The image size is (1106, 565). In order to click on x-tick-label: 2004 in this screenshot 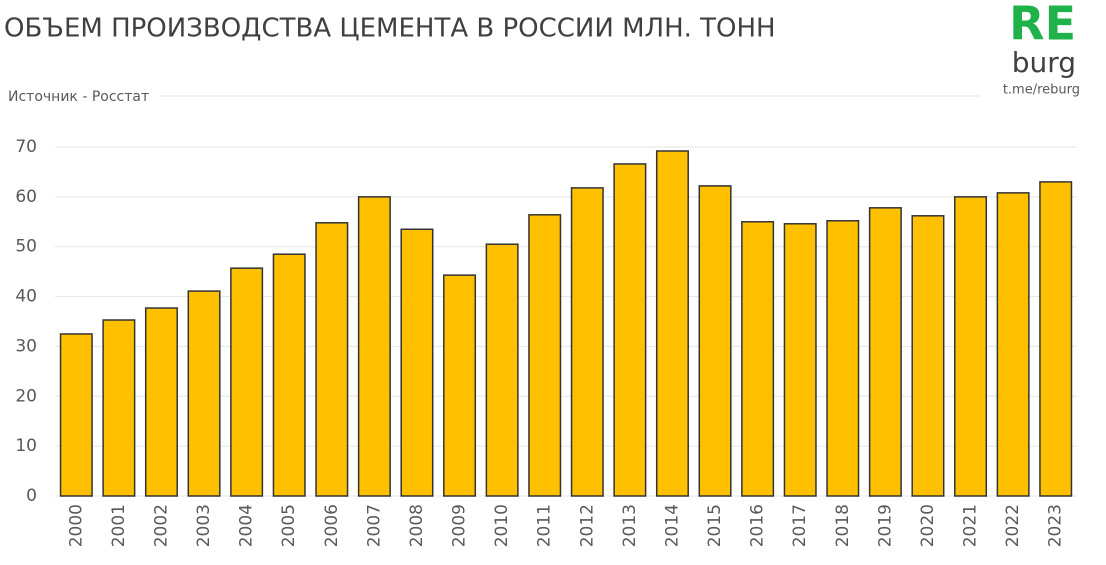, I will do `click(247, 525)`.